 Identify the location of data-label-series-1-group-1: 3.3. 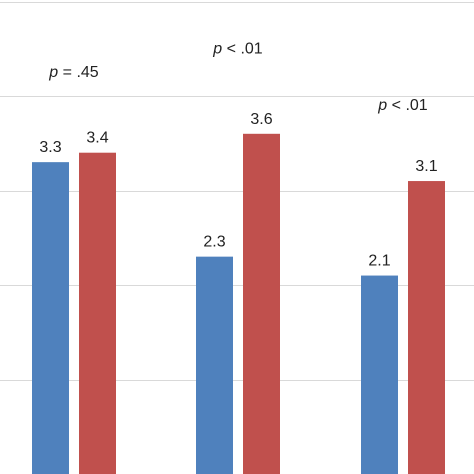
(50, 147).